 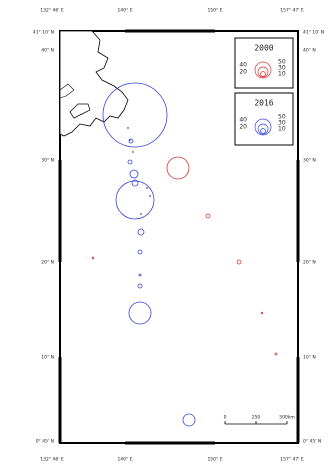 I want to click on left-label: 0° 45' N, so click(x=45, y=442).